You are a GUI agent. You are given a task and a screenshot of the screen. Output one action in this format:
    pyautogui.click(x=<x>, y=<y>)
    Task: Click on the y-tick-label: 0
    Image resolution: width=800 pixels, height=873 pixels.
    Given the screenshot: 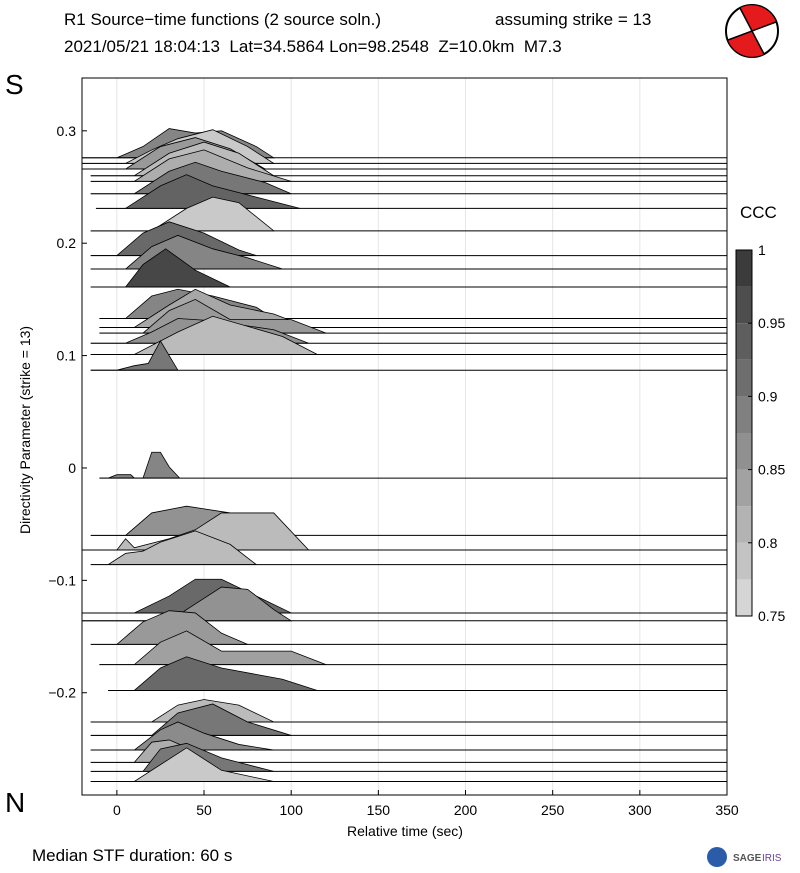 What is the action you would take?
    pyautogui.click(x=72, y=468)
    